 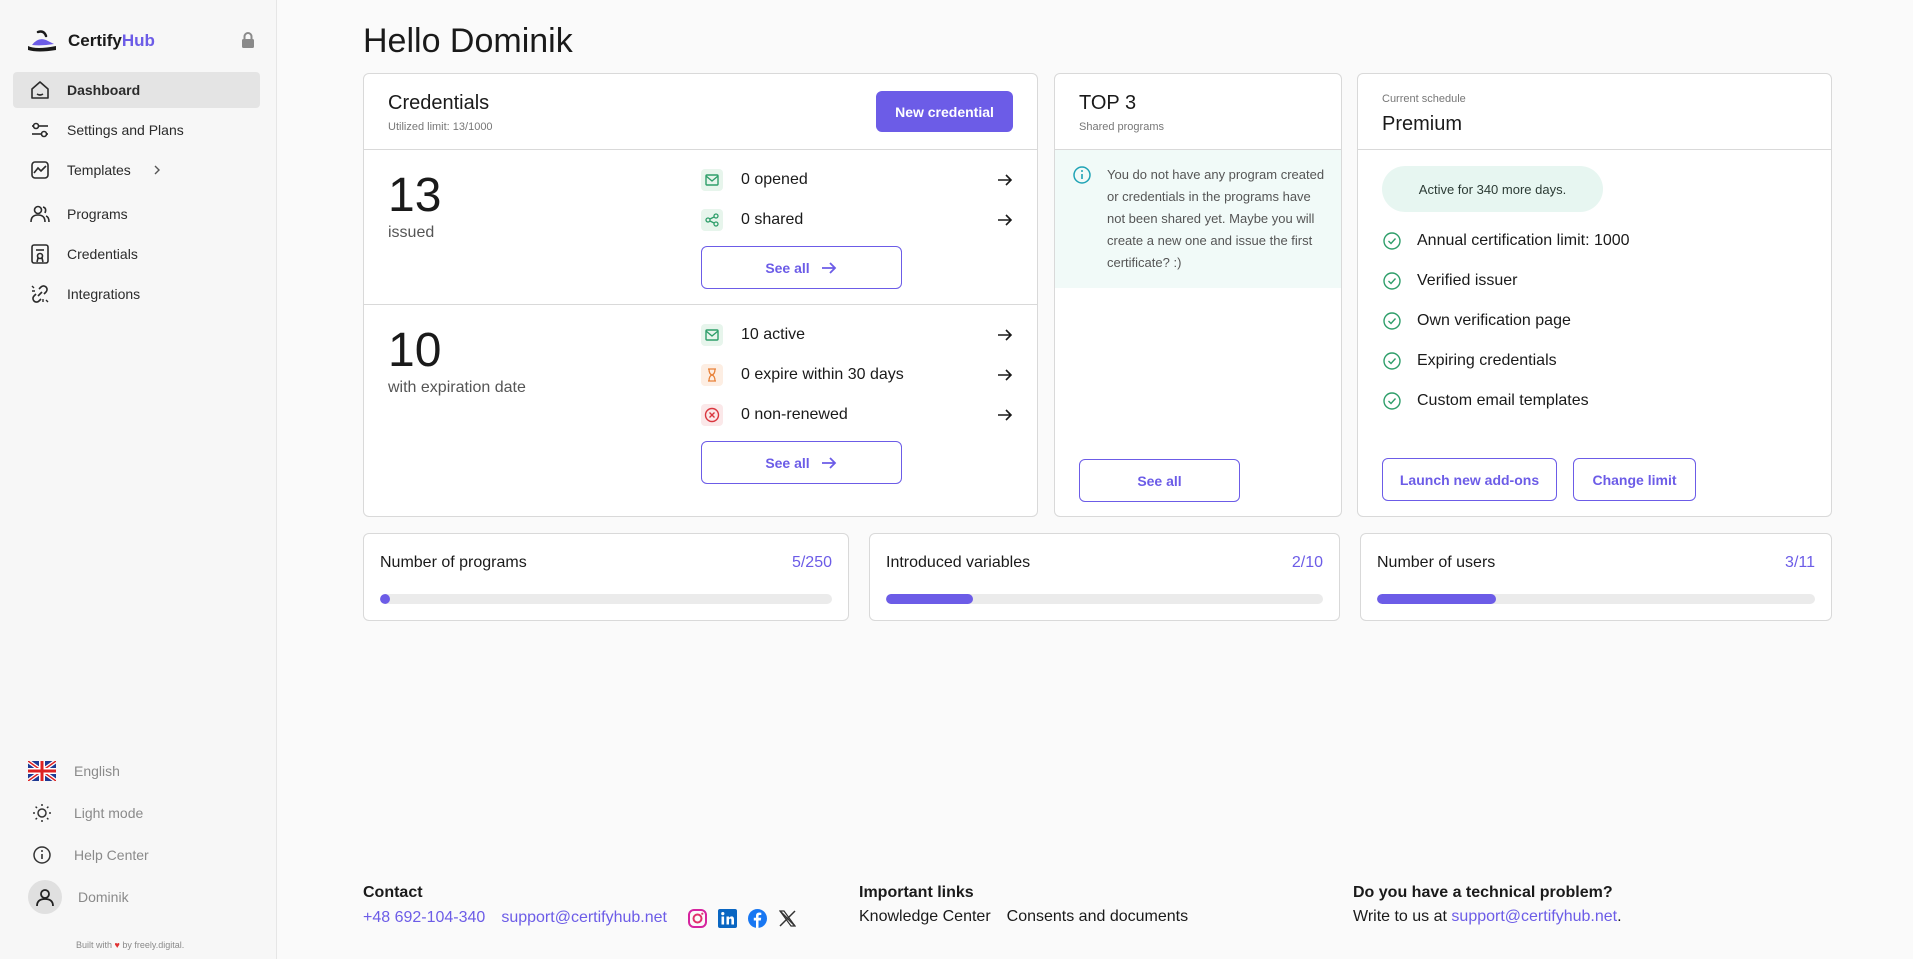 I want to click on sidebar-item-label: Integrations, so click(x=104, y=294).